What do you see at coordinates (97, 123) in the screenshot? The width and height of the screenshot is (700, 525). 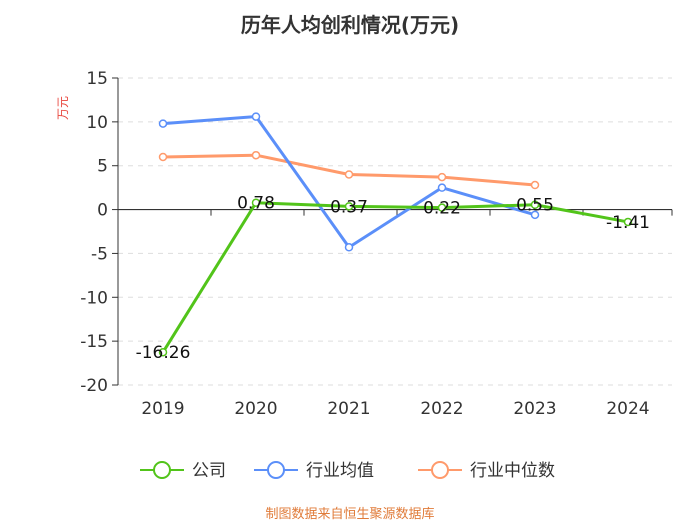 I see `y-tick-label: 10` at bounding box center [97, 123].